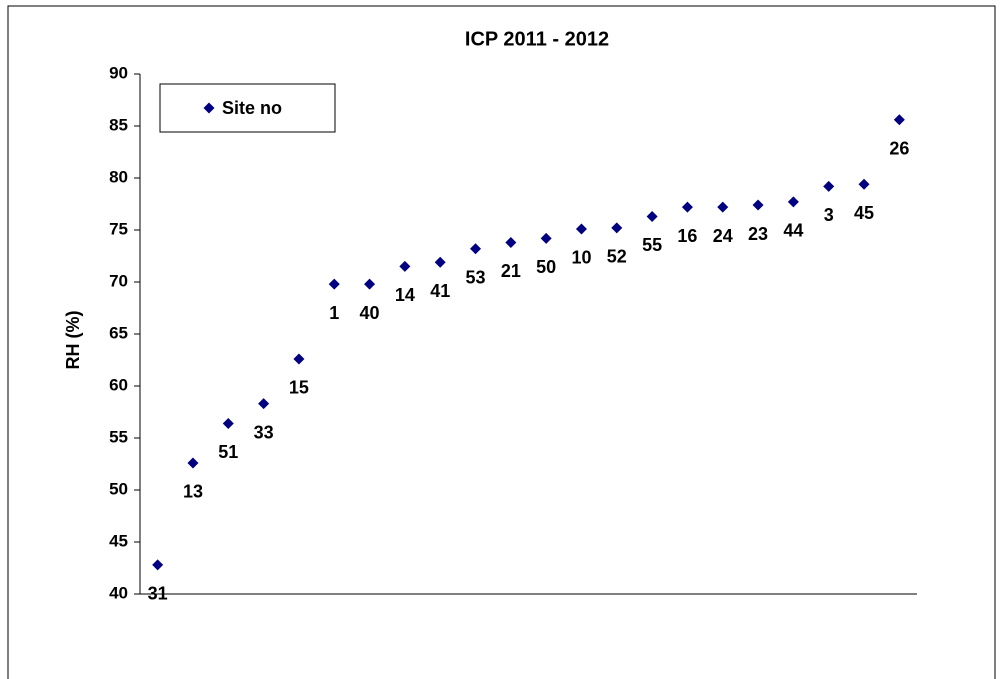  I want to click on data-label: 24, so click(723, 236).